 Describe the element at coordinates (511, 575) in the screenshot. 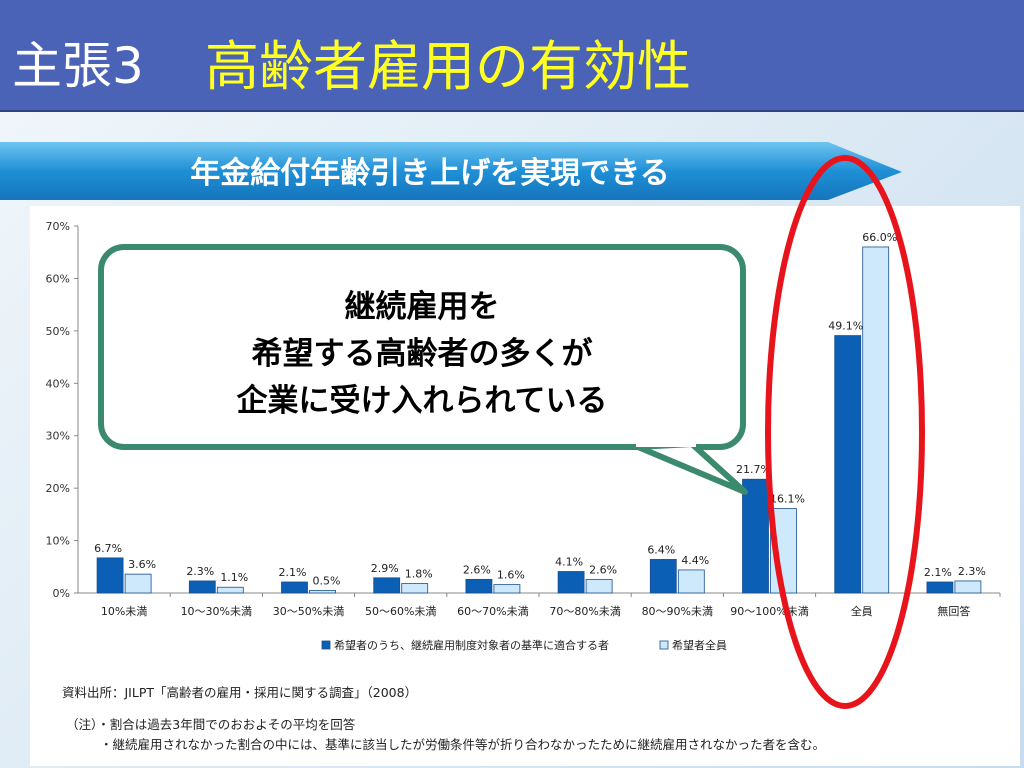

I see `data-label: 1.6%` at that location.